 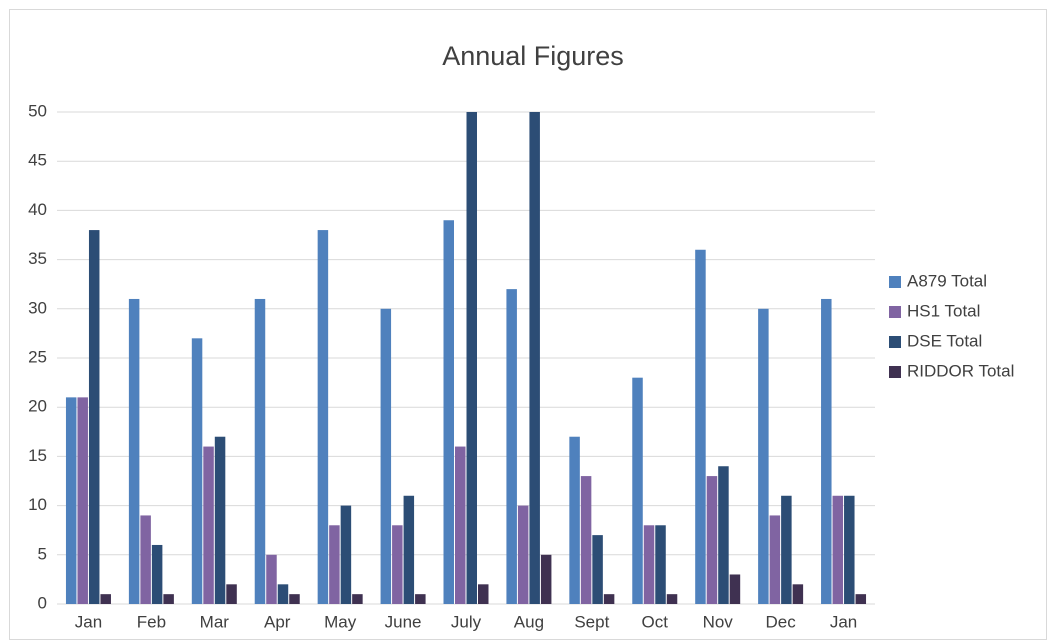 What do you see at coordinates (340, 621) in the screenshot?
I see `x-tick-label: May` at bounding box center [340, 621].